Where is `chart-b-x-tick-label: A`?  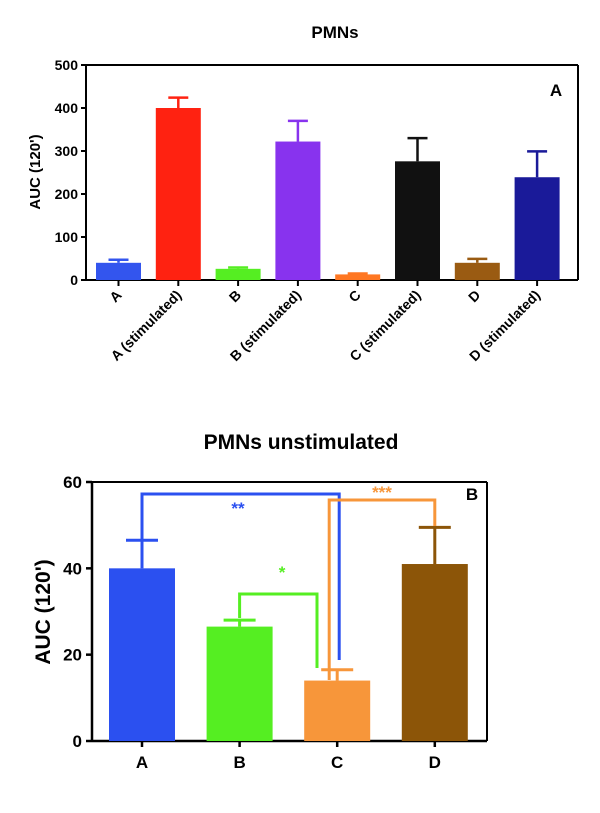 chart-b-x-tick-label: A is located at coordinates (142, 762).